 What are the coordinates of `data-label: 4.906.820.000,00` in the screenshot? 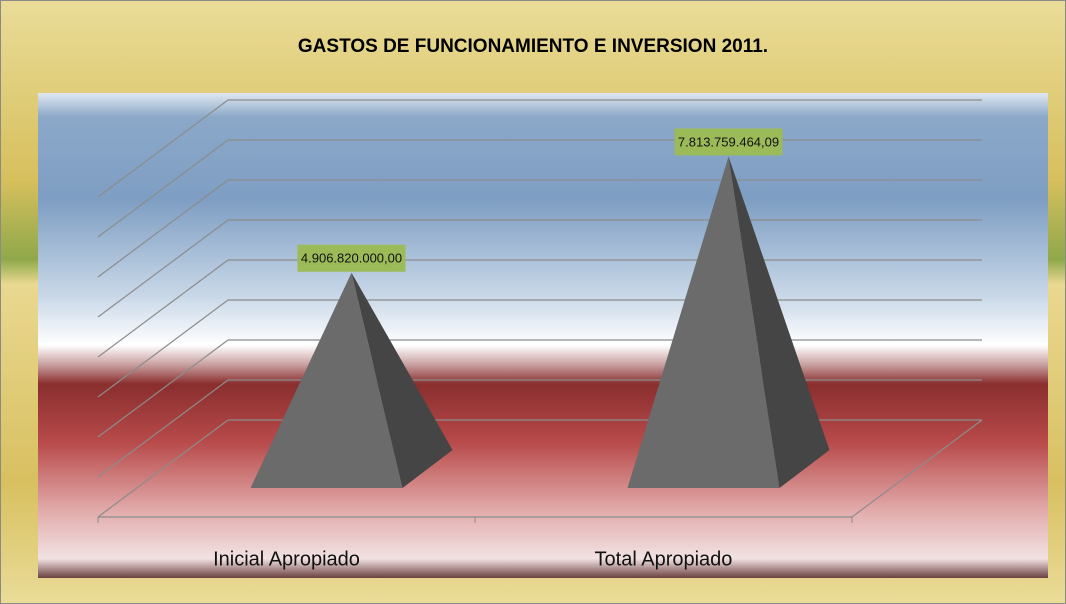 It's located at (351, 258).